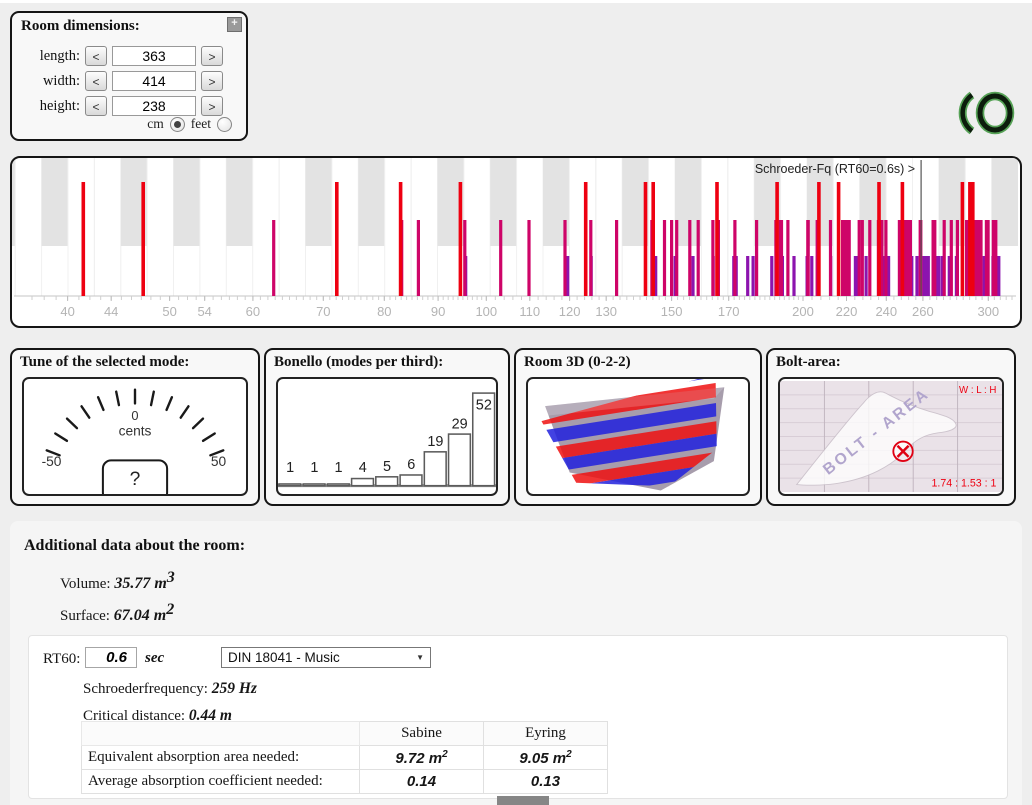 This screenshot has height=805, width=1032. I want to click on axis-tick-label: 240, so click(886, 311).